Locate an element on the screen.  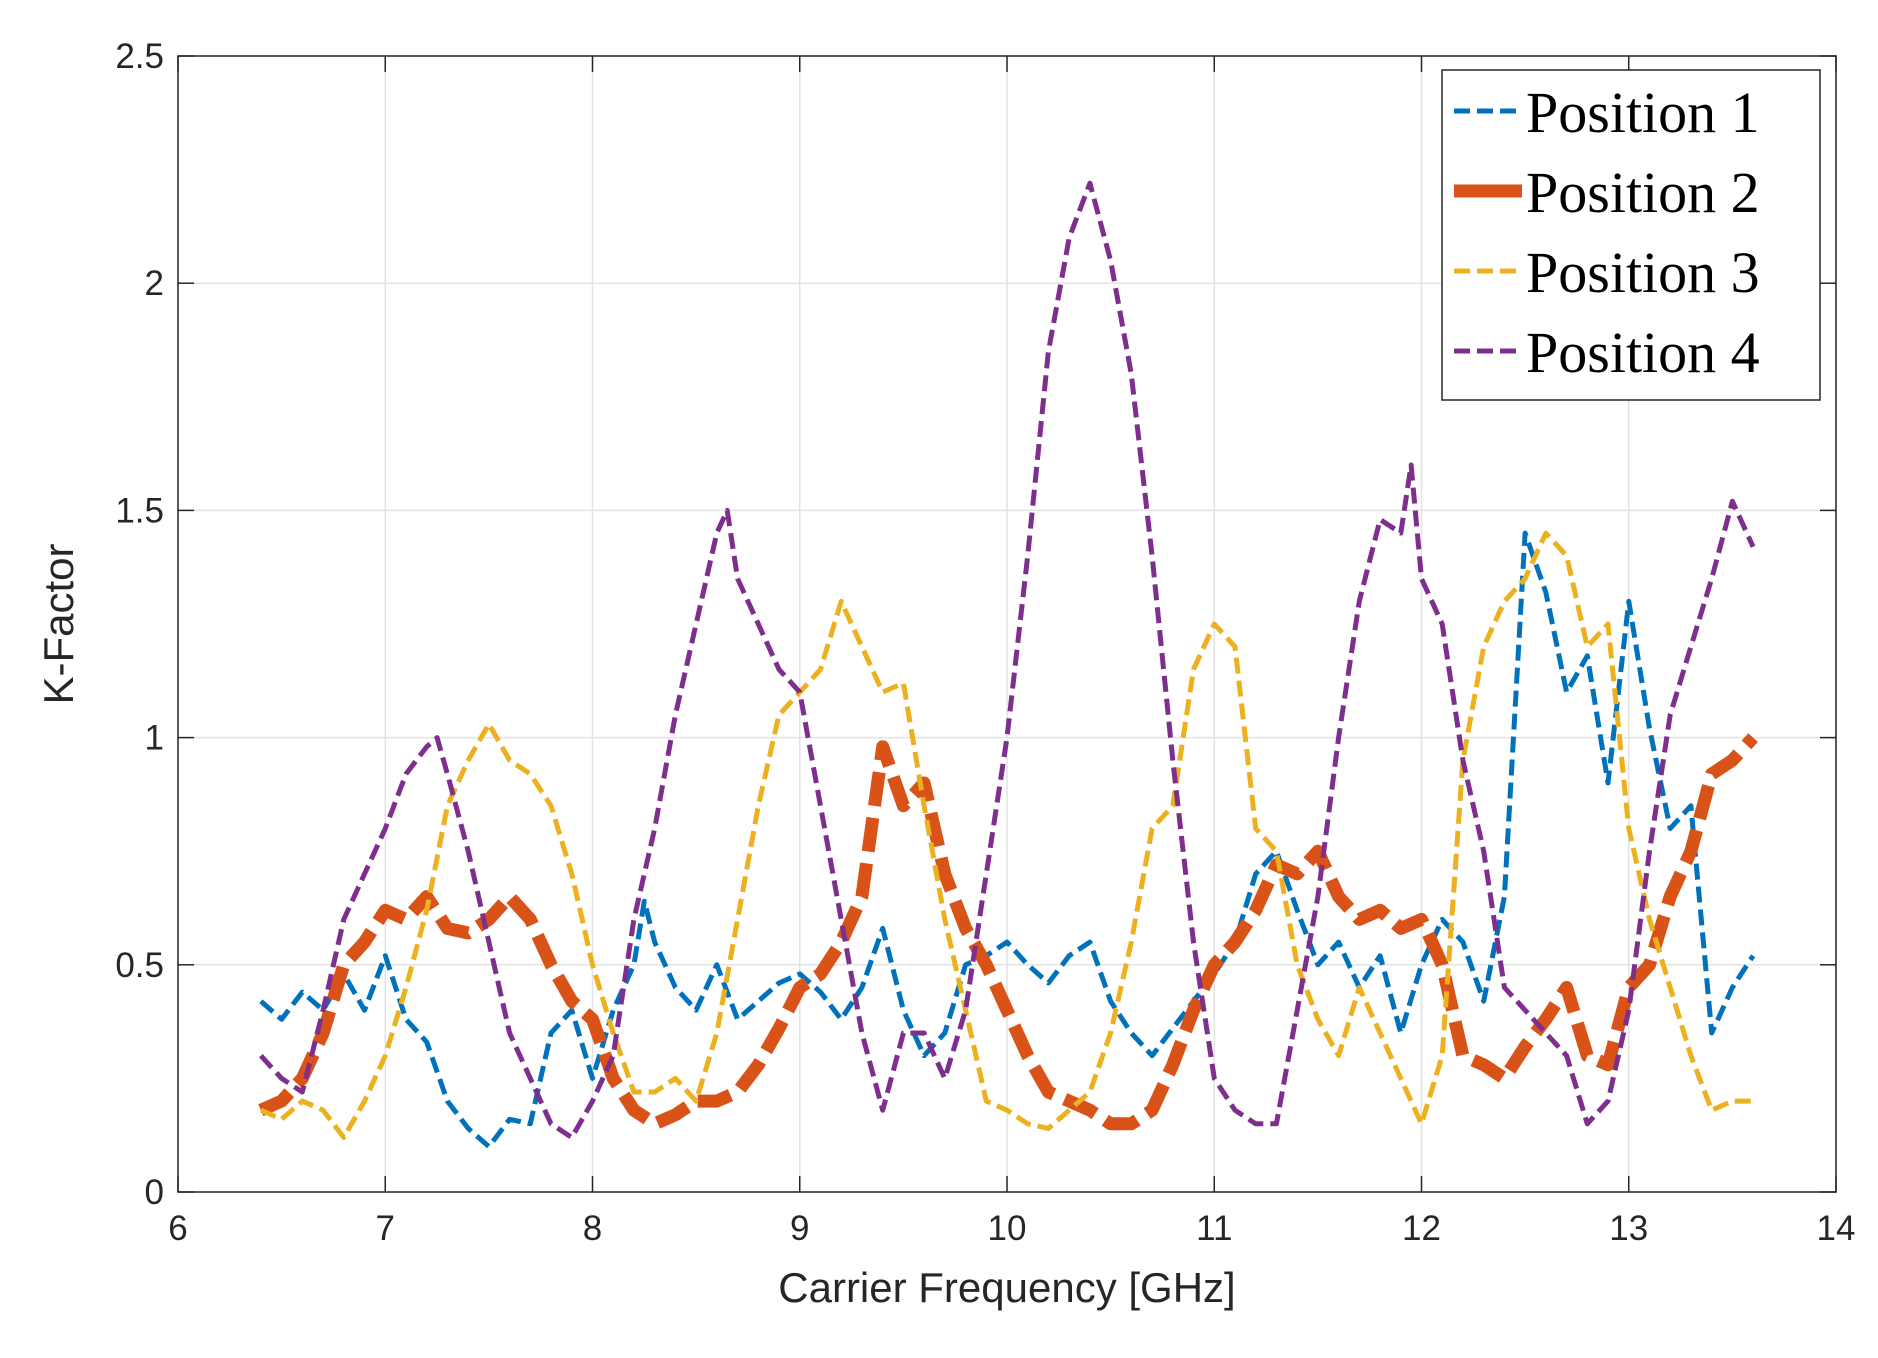
x-tick-label: 12 is located at coordinates (1421, 1228).